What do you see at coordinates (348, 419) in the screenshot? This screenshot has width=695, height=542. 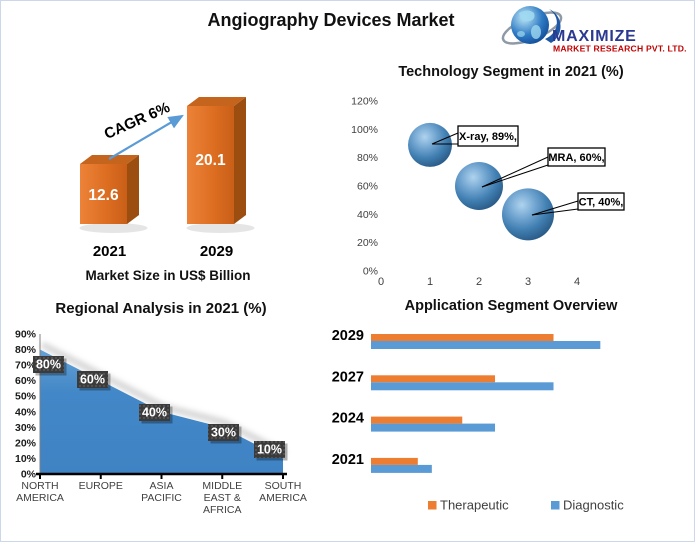 I see `year-label: 2024` at bounding box center [348, 419].